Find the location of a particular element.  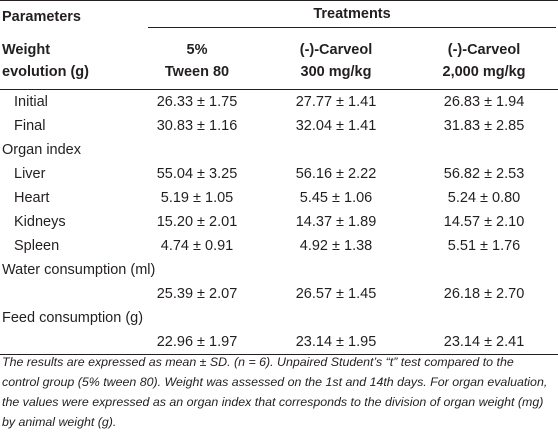

table-row: 25.39 ± 2.07 26.57 ± 1.45 26.18 ± 2.70 is located at coordinates (279, 294).